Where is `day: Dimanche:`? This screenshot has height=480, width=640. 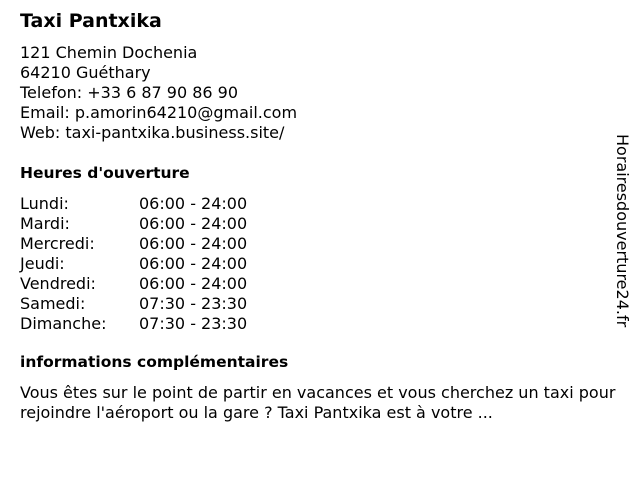
day: Dimanche: is located at coordinates (63, 323).